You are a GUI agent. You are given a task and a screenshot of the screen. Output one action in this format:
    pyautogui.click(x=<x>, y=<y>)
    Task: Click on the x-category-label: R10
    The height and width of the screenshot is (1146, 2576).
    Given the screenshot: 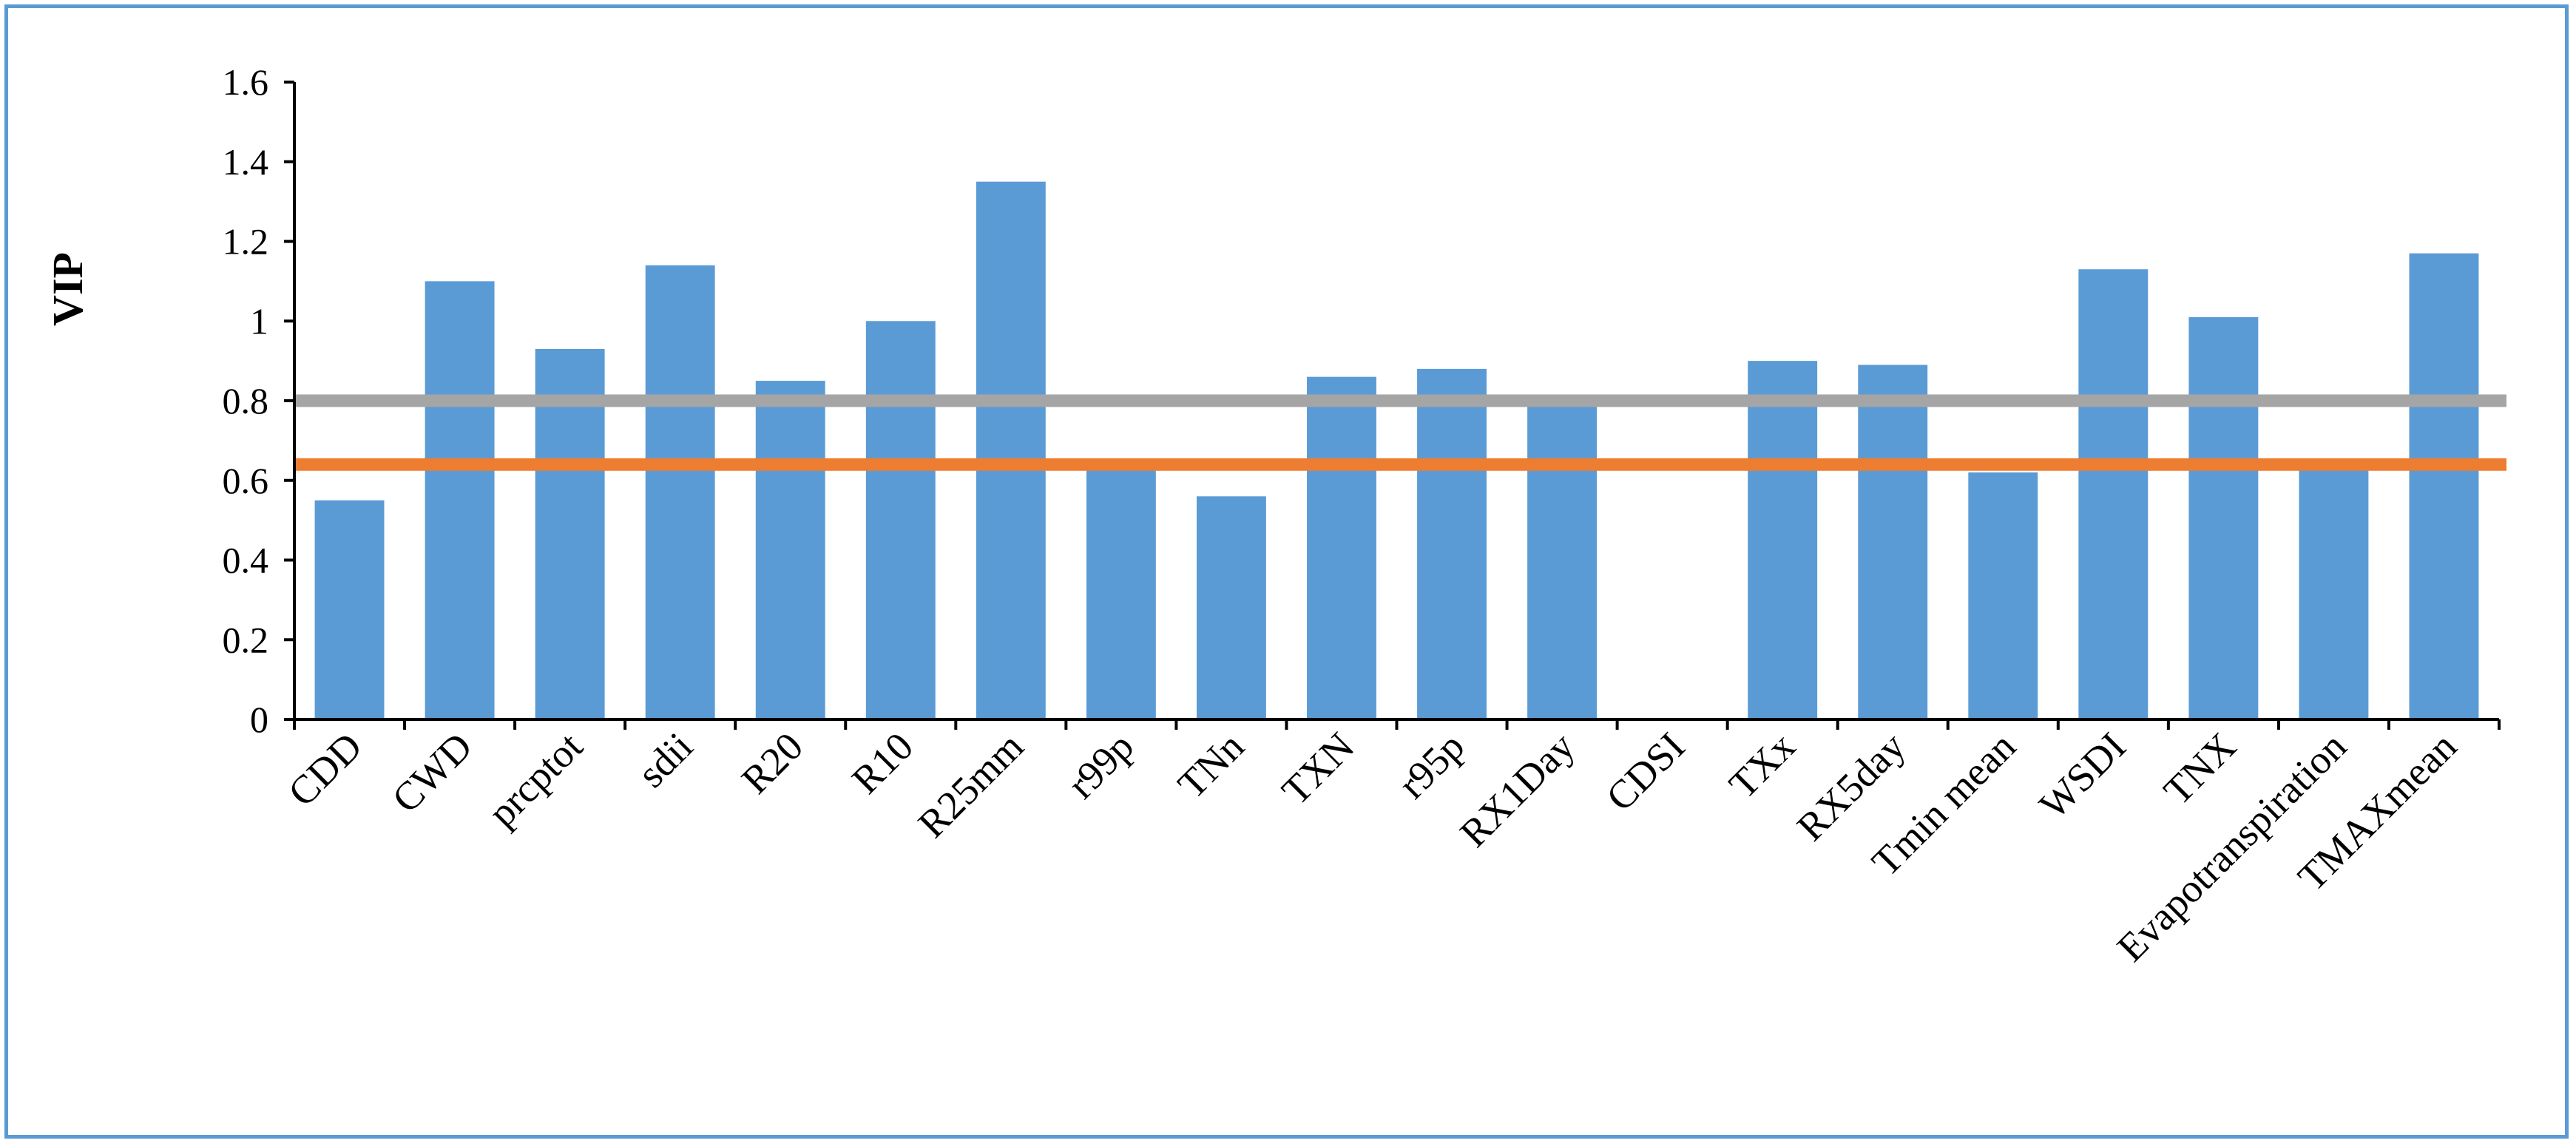 What is the action you would take?
    pyautogui.click(x=882, y=763)
    